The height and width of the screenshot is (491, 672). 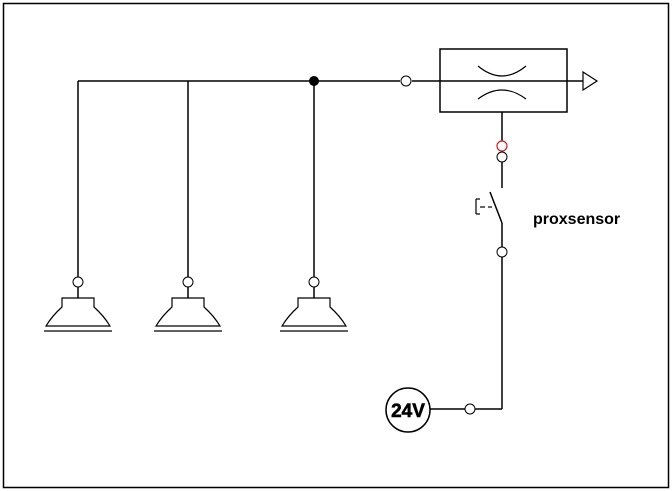 What do you see at coordinates (502, 157) in the screenshot?
I see `sensor-port-lower` at bounding box center [502, 157].